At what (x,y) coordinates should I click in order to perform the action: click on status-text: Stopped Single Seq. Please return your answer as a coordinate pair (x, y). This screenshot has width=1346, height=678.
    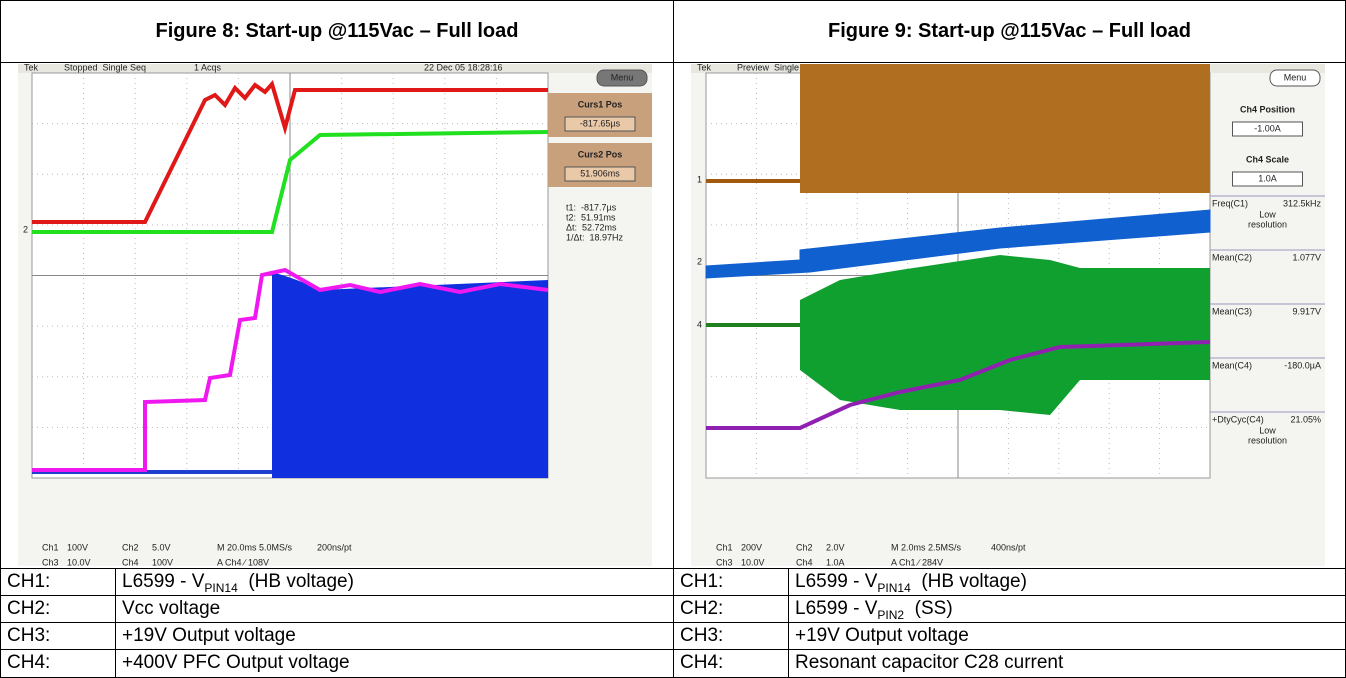
    Looking at the image, I should click on (105, 67).